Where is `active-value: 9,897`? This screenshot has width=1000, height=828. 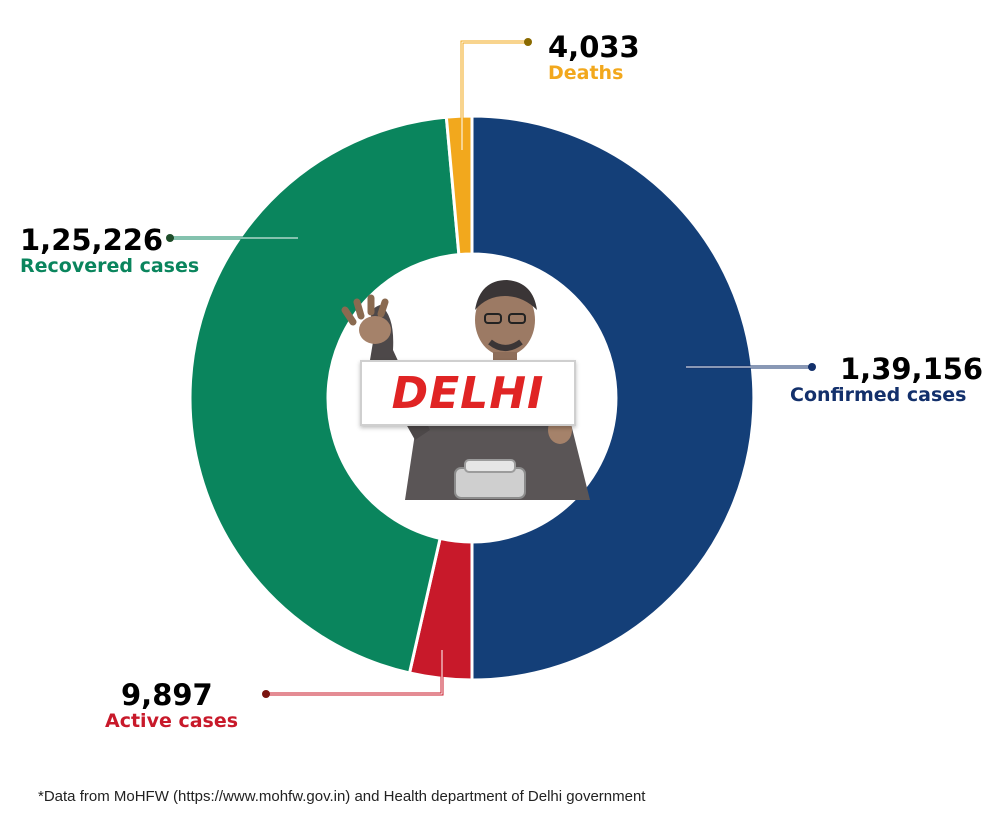 active-value: 9,897 is located at coordinates (167, 695).